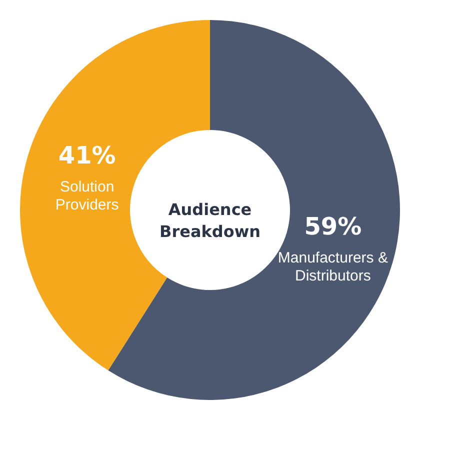 The image size is (450, 450). Describe the element at coordinates (333, 226) in the screenshot. I see `data-label: 59%` at that location.